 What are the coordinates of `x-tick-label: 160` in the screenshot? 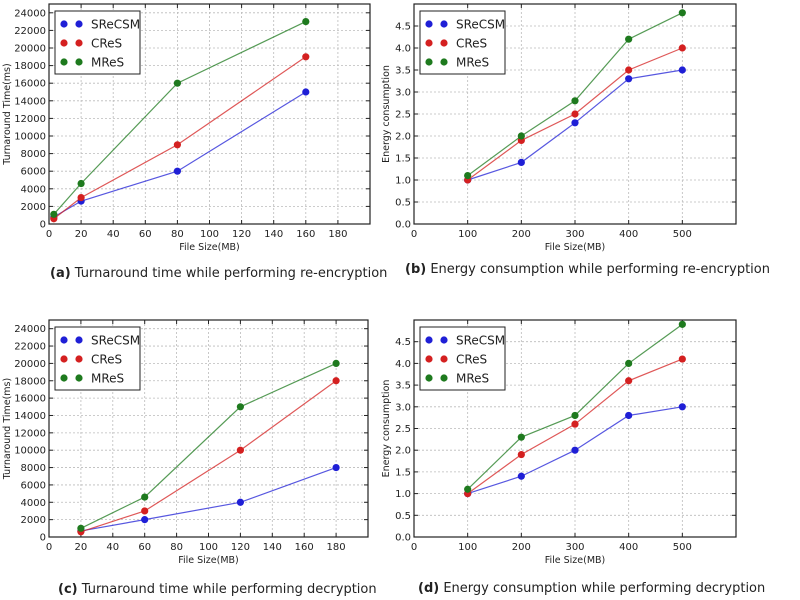 It's located at (304, 547).